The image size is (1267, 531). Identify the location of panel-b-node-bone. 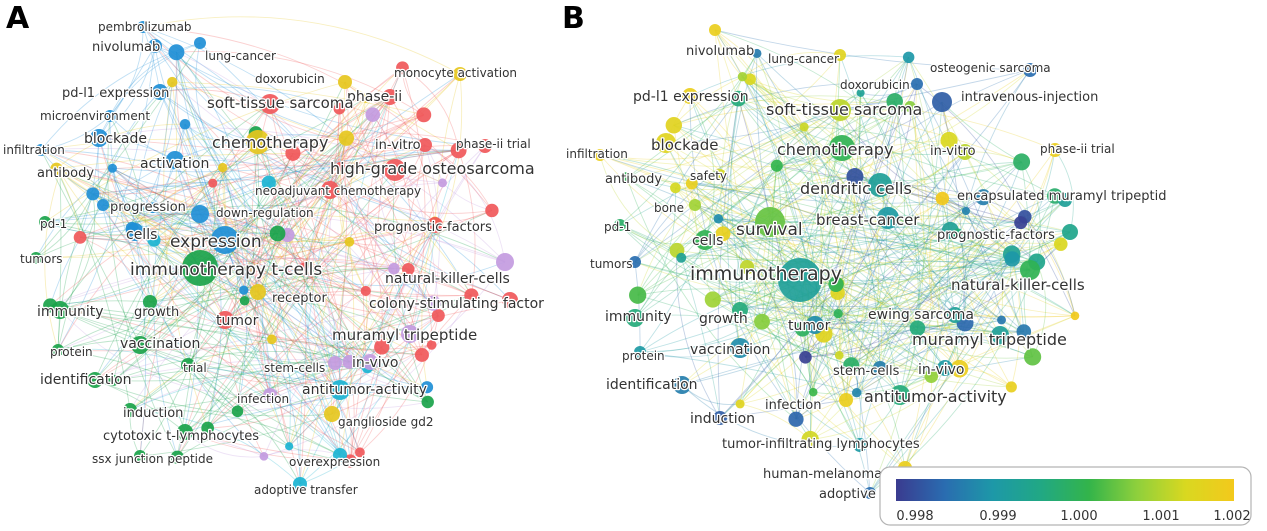
(695, 205).